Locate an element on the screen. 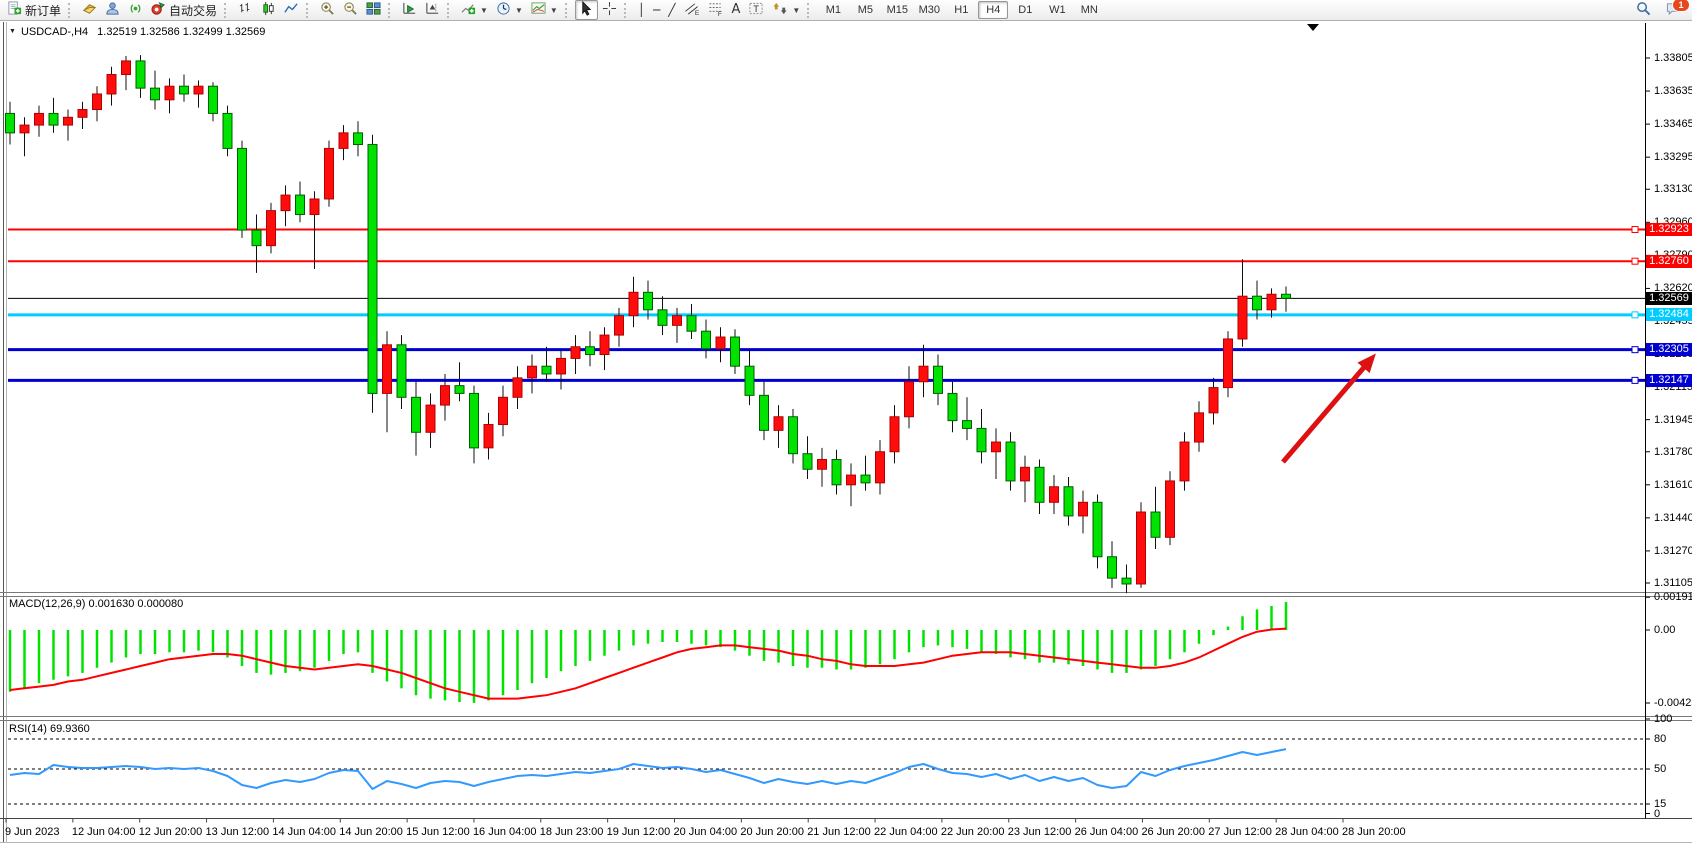  periods-button: ▼ is located at coordinates (509, 10).